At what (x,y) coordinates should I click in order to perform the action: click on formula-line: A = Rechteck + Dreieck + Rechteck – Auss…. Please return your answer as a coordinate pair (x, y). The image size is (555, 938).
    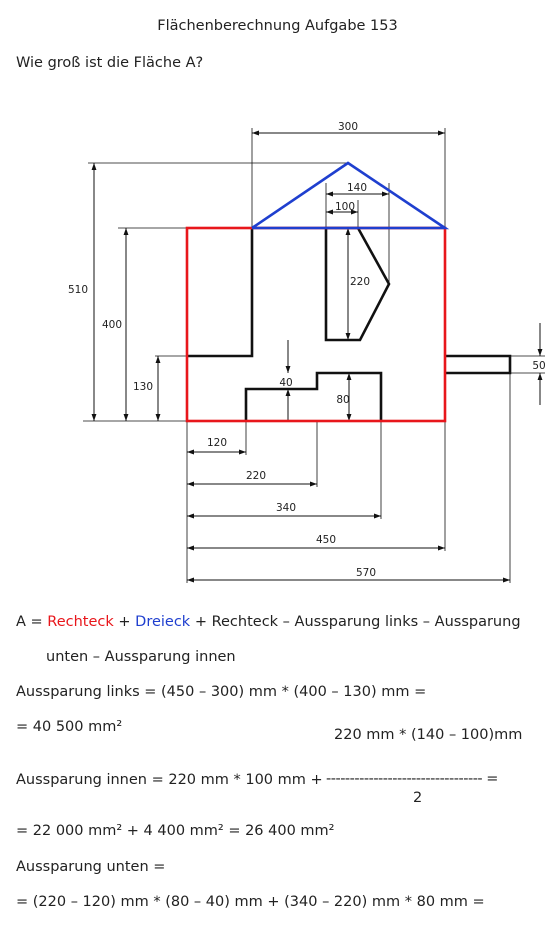
    Looking at the image, I should click on (268, 622).